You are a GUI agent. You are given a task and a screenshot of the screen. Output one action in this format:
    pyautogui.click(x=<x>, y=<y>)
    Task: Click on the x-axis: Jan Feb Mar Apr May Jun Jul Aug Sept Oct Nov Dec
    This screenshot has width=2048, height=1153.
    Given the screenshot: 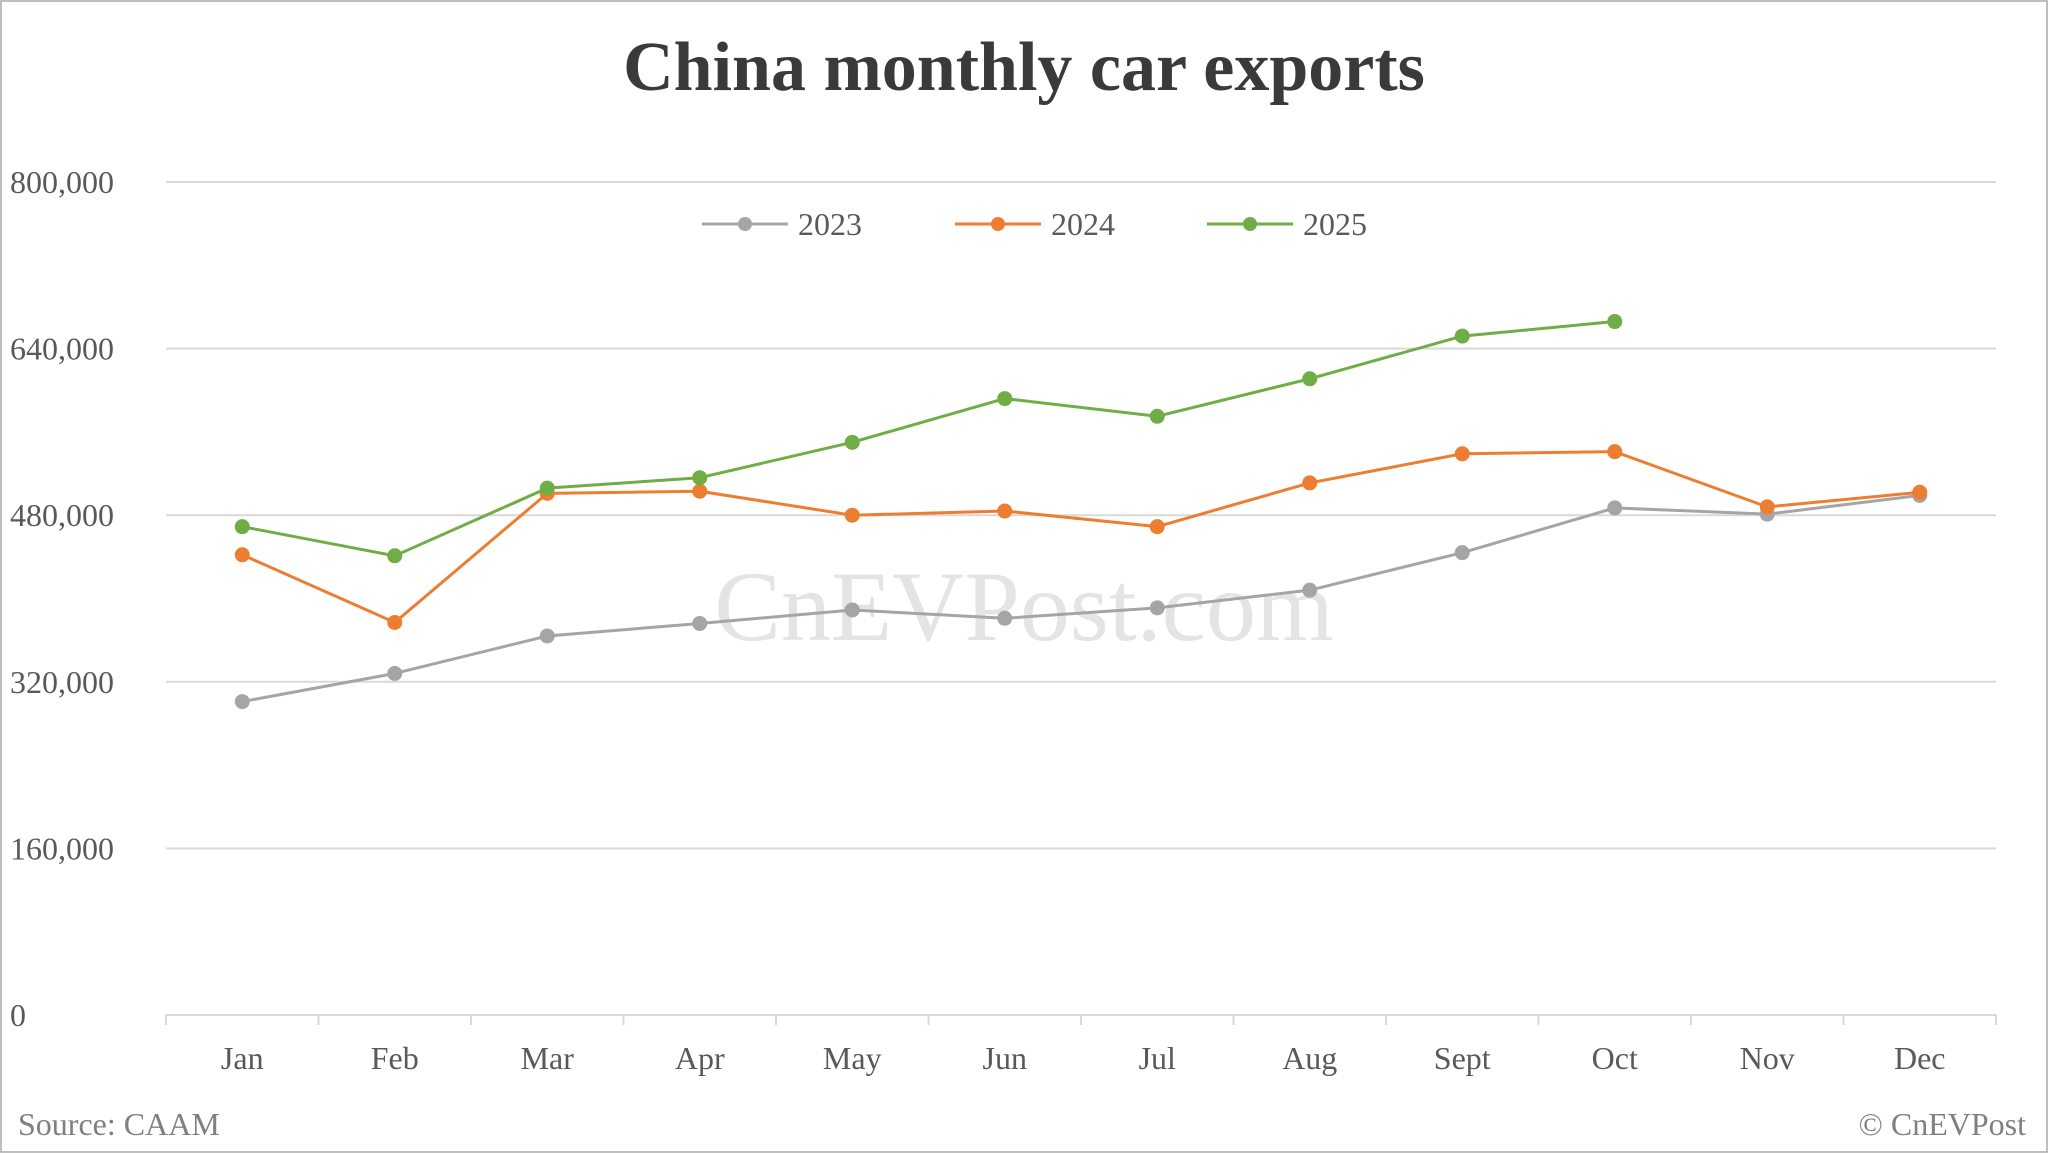 What is the action you would take?
    pyautogui.click(x=1081, y=1045)
    